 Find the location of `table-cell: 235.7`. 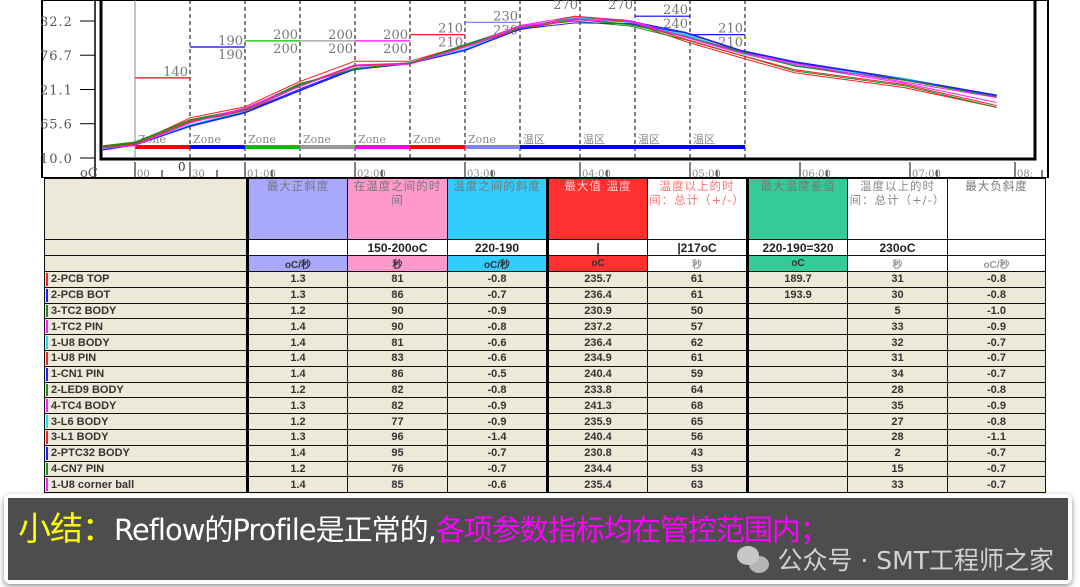

table-cell: 235.7 is located at coordinates (597, 279).